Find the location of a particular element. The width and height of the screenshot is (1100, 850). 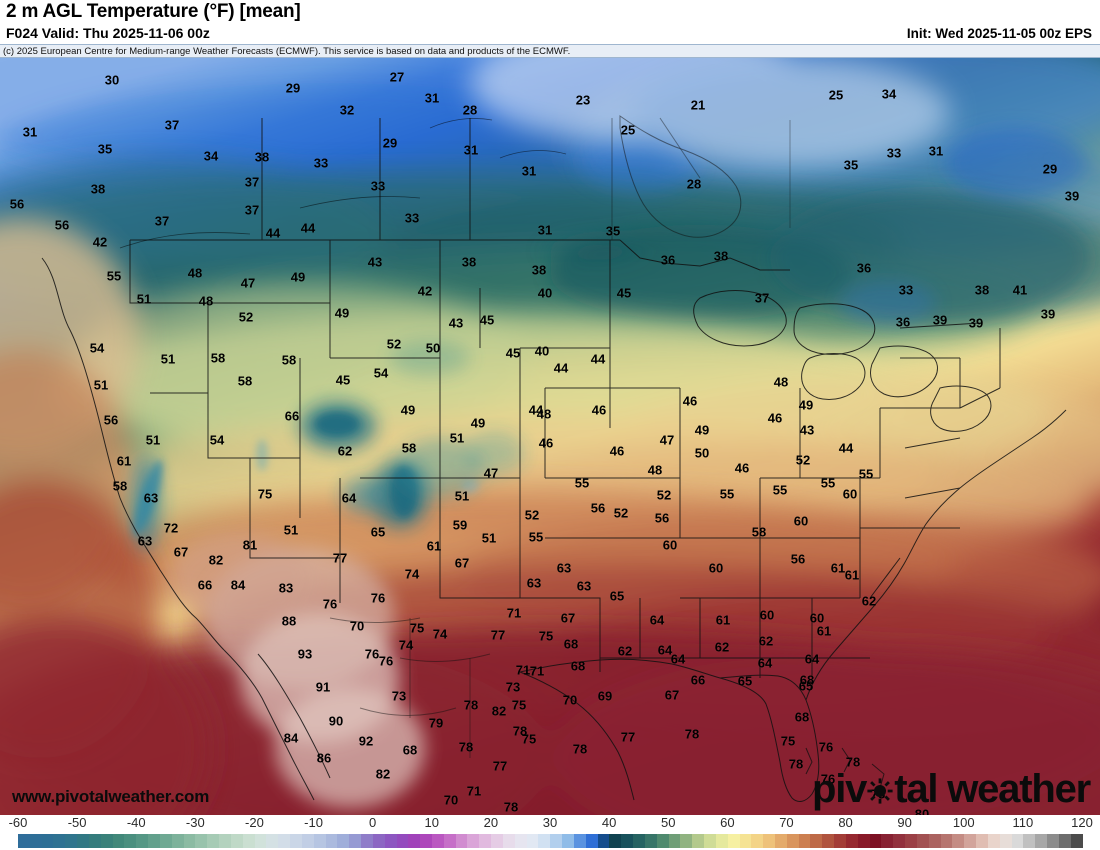

colorbar-tick: -60 is located at coordinates (18, 822).